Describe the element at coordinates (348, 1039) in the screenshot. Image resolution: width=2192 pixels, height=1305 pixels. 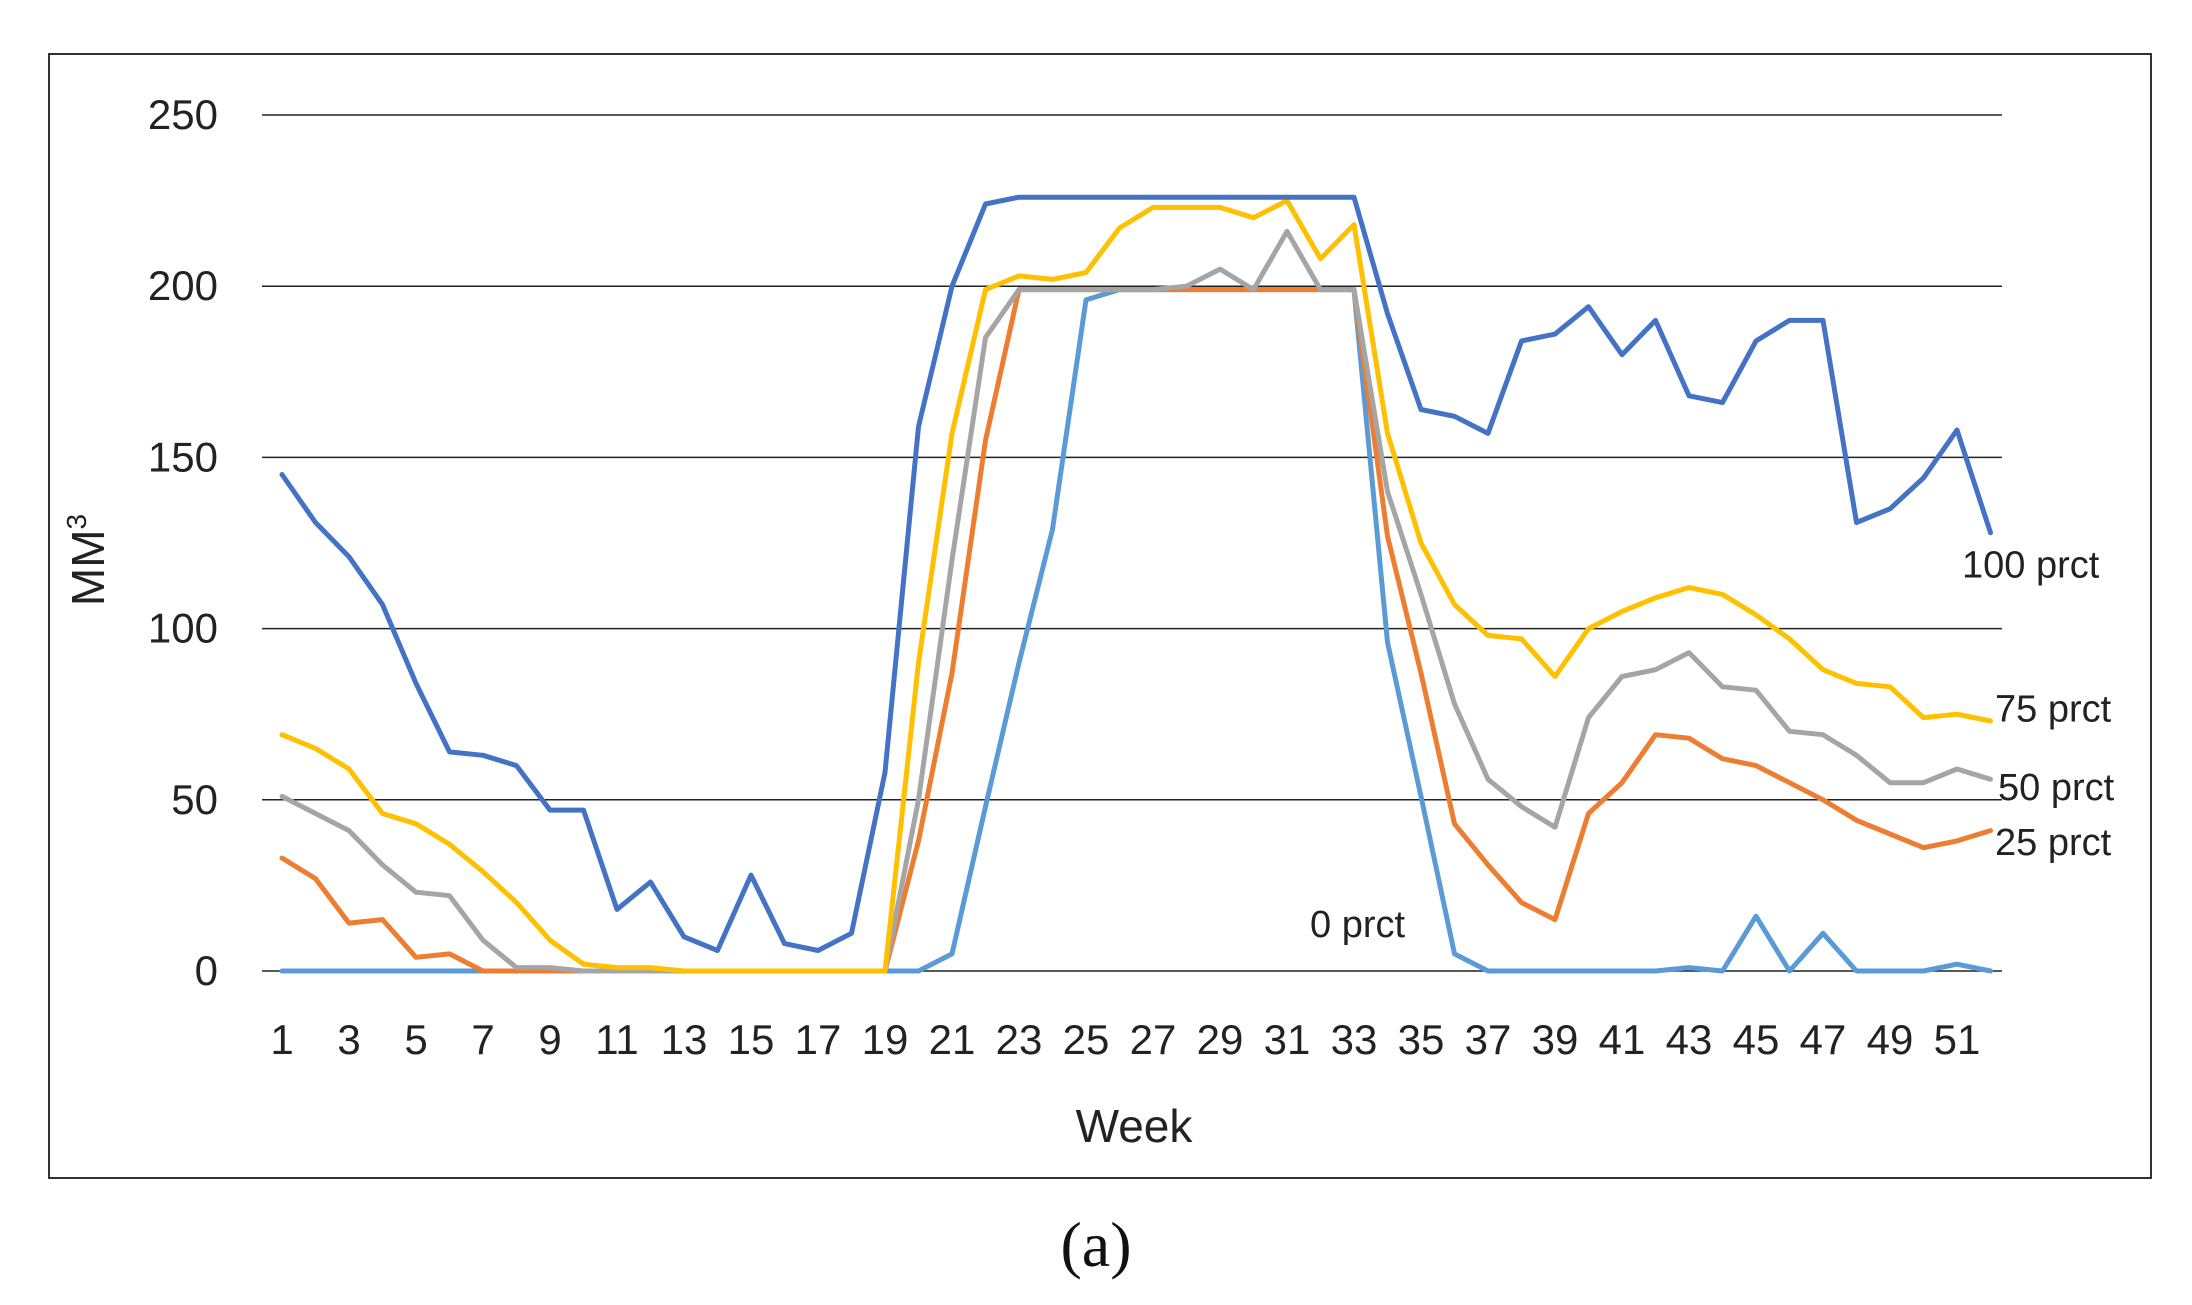
I see `x-tick-label: 3` at that location.